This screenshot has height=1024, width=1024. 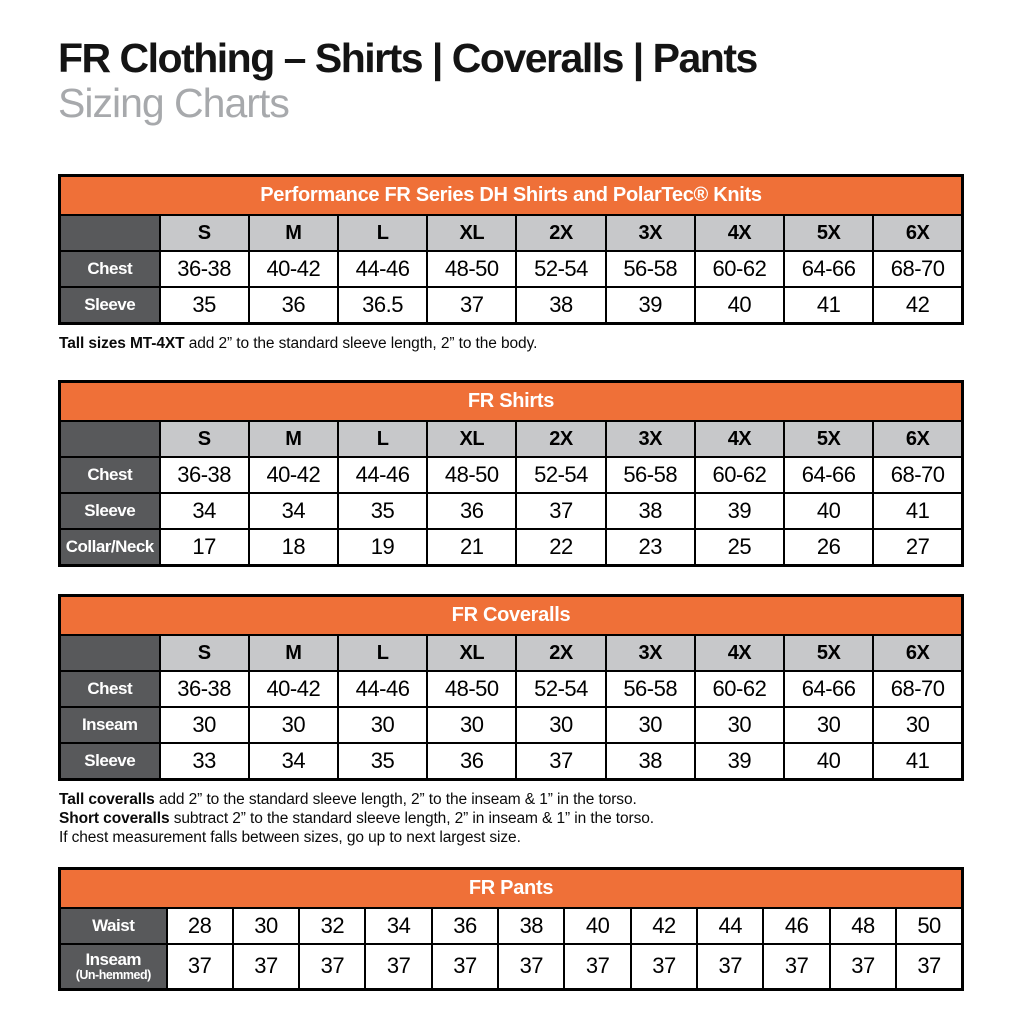 I want to click on row-header-collar-neck: Collar/Neck, so click(x=109, y=547).